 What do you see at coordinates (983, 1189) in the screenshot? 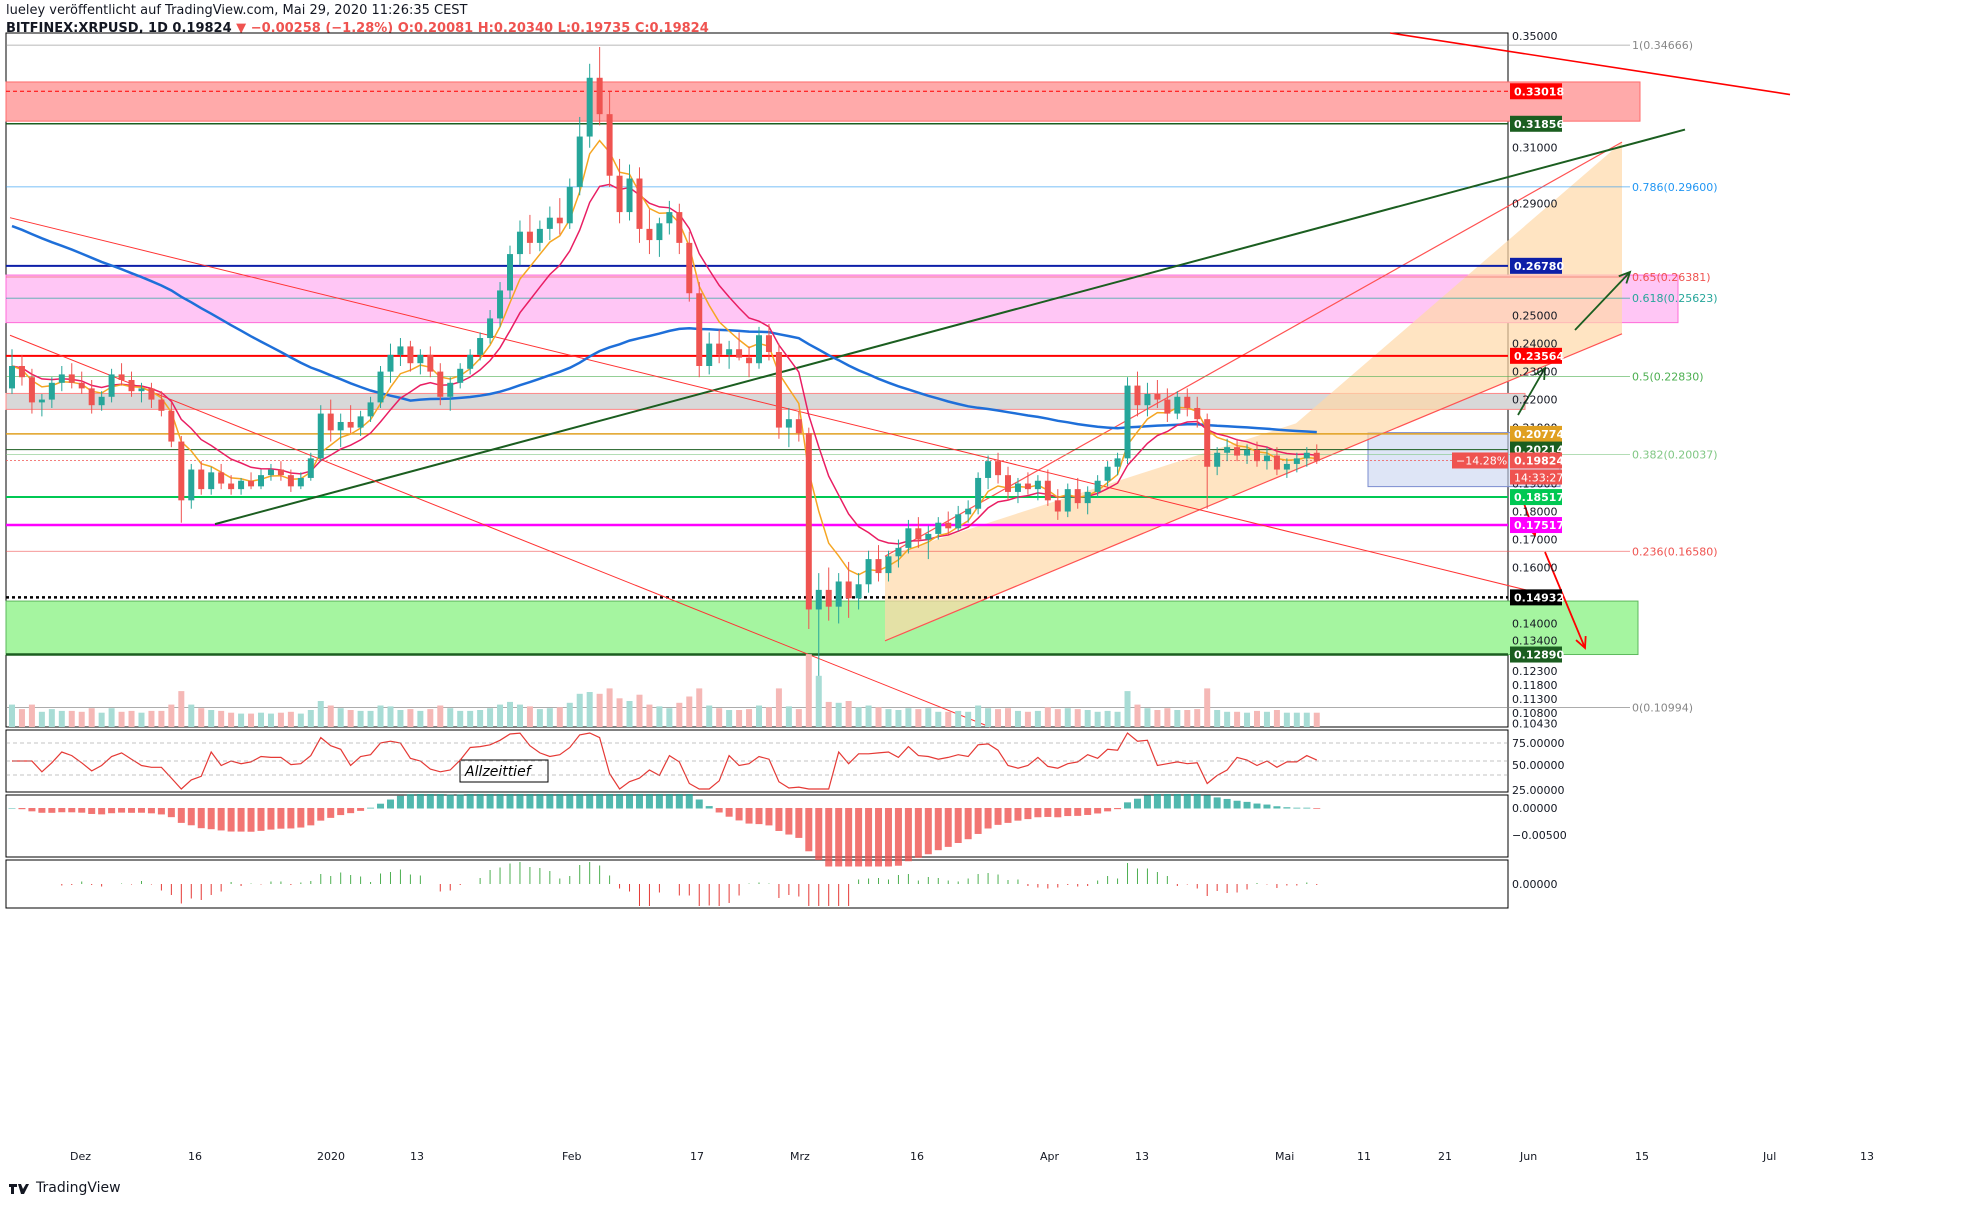
I see `footer: TradingView` at bounding box center [983, 1189].